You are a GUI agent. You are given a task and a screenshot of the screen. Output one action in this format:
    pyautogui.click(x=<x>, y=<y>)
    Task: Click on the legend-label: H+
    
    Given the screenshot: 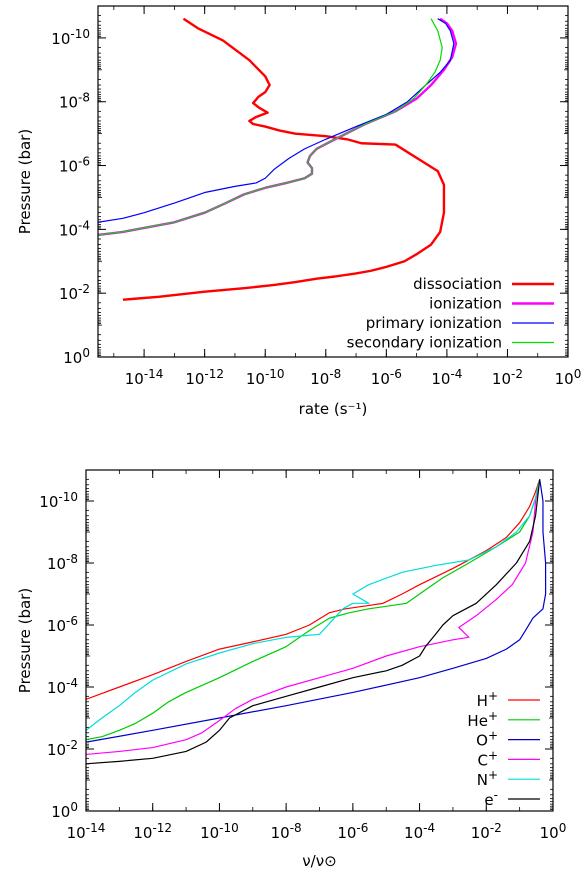 What is the action you would take?
    pyautogui.click(x=487, y=699)
    